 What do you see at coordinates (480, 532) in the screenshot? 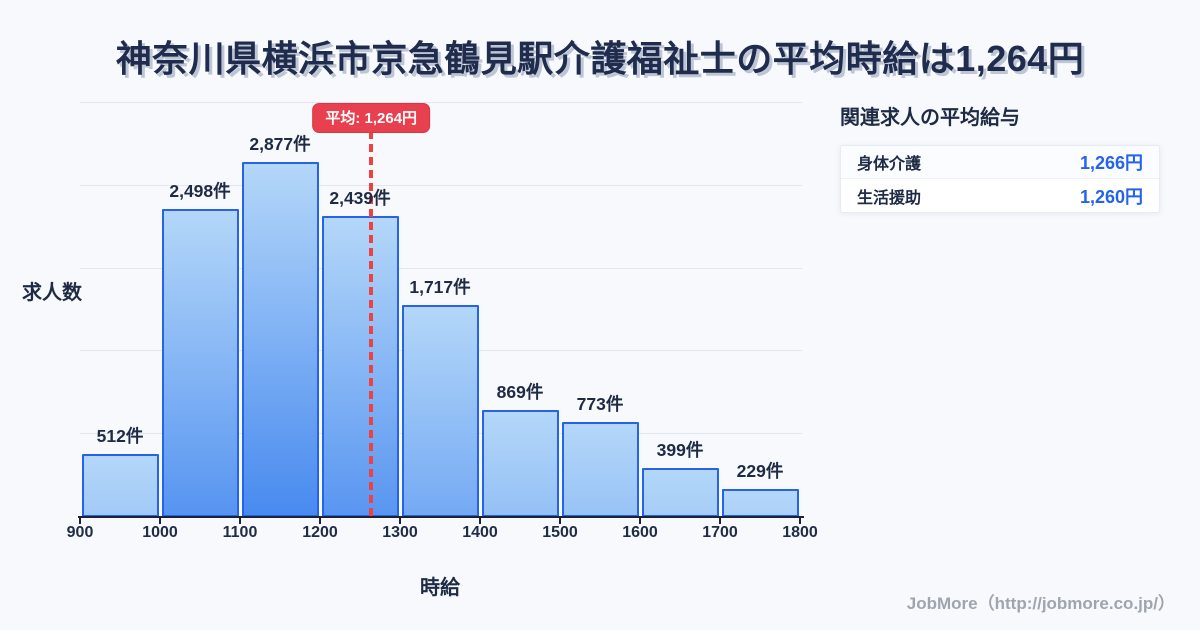
I see `x-tick-label: 1400` at bounding box center [480, 532].